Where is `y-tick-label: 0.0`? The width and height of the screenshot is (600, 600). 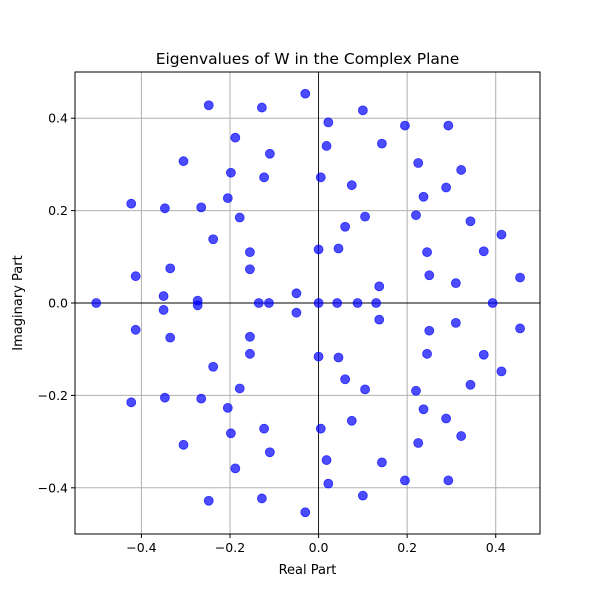 y-tick-label: 0.0 is located at coordinates (58, 303).